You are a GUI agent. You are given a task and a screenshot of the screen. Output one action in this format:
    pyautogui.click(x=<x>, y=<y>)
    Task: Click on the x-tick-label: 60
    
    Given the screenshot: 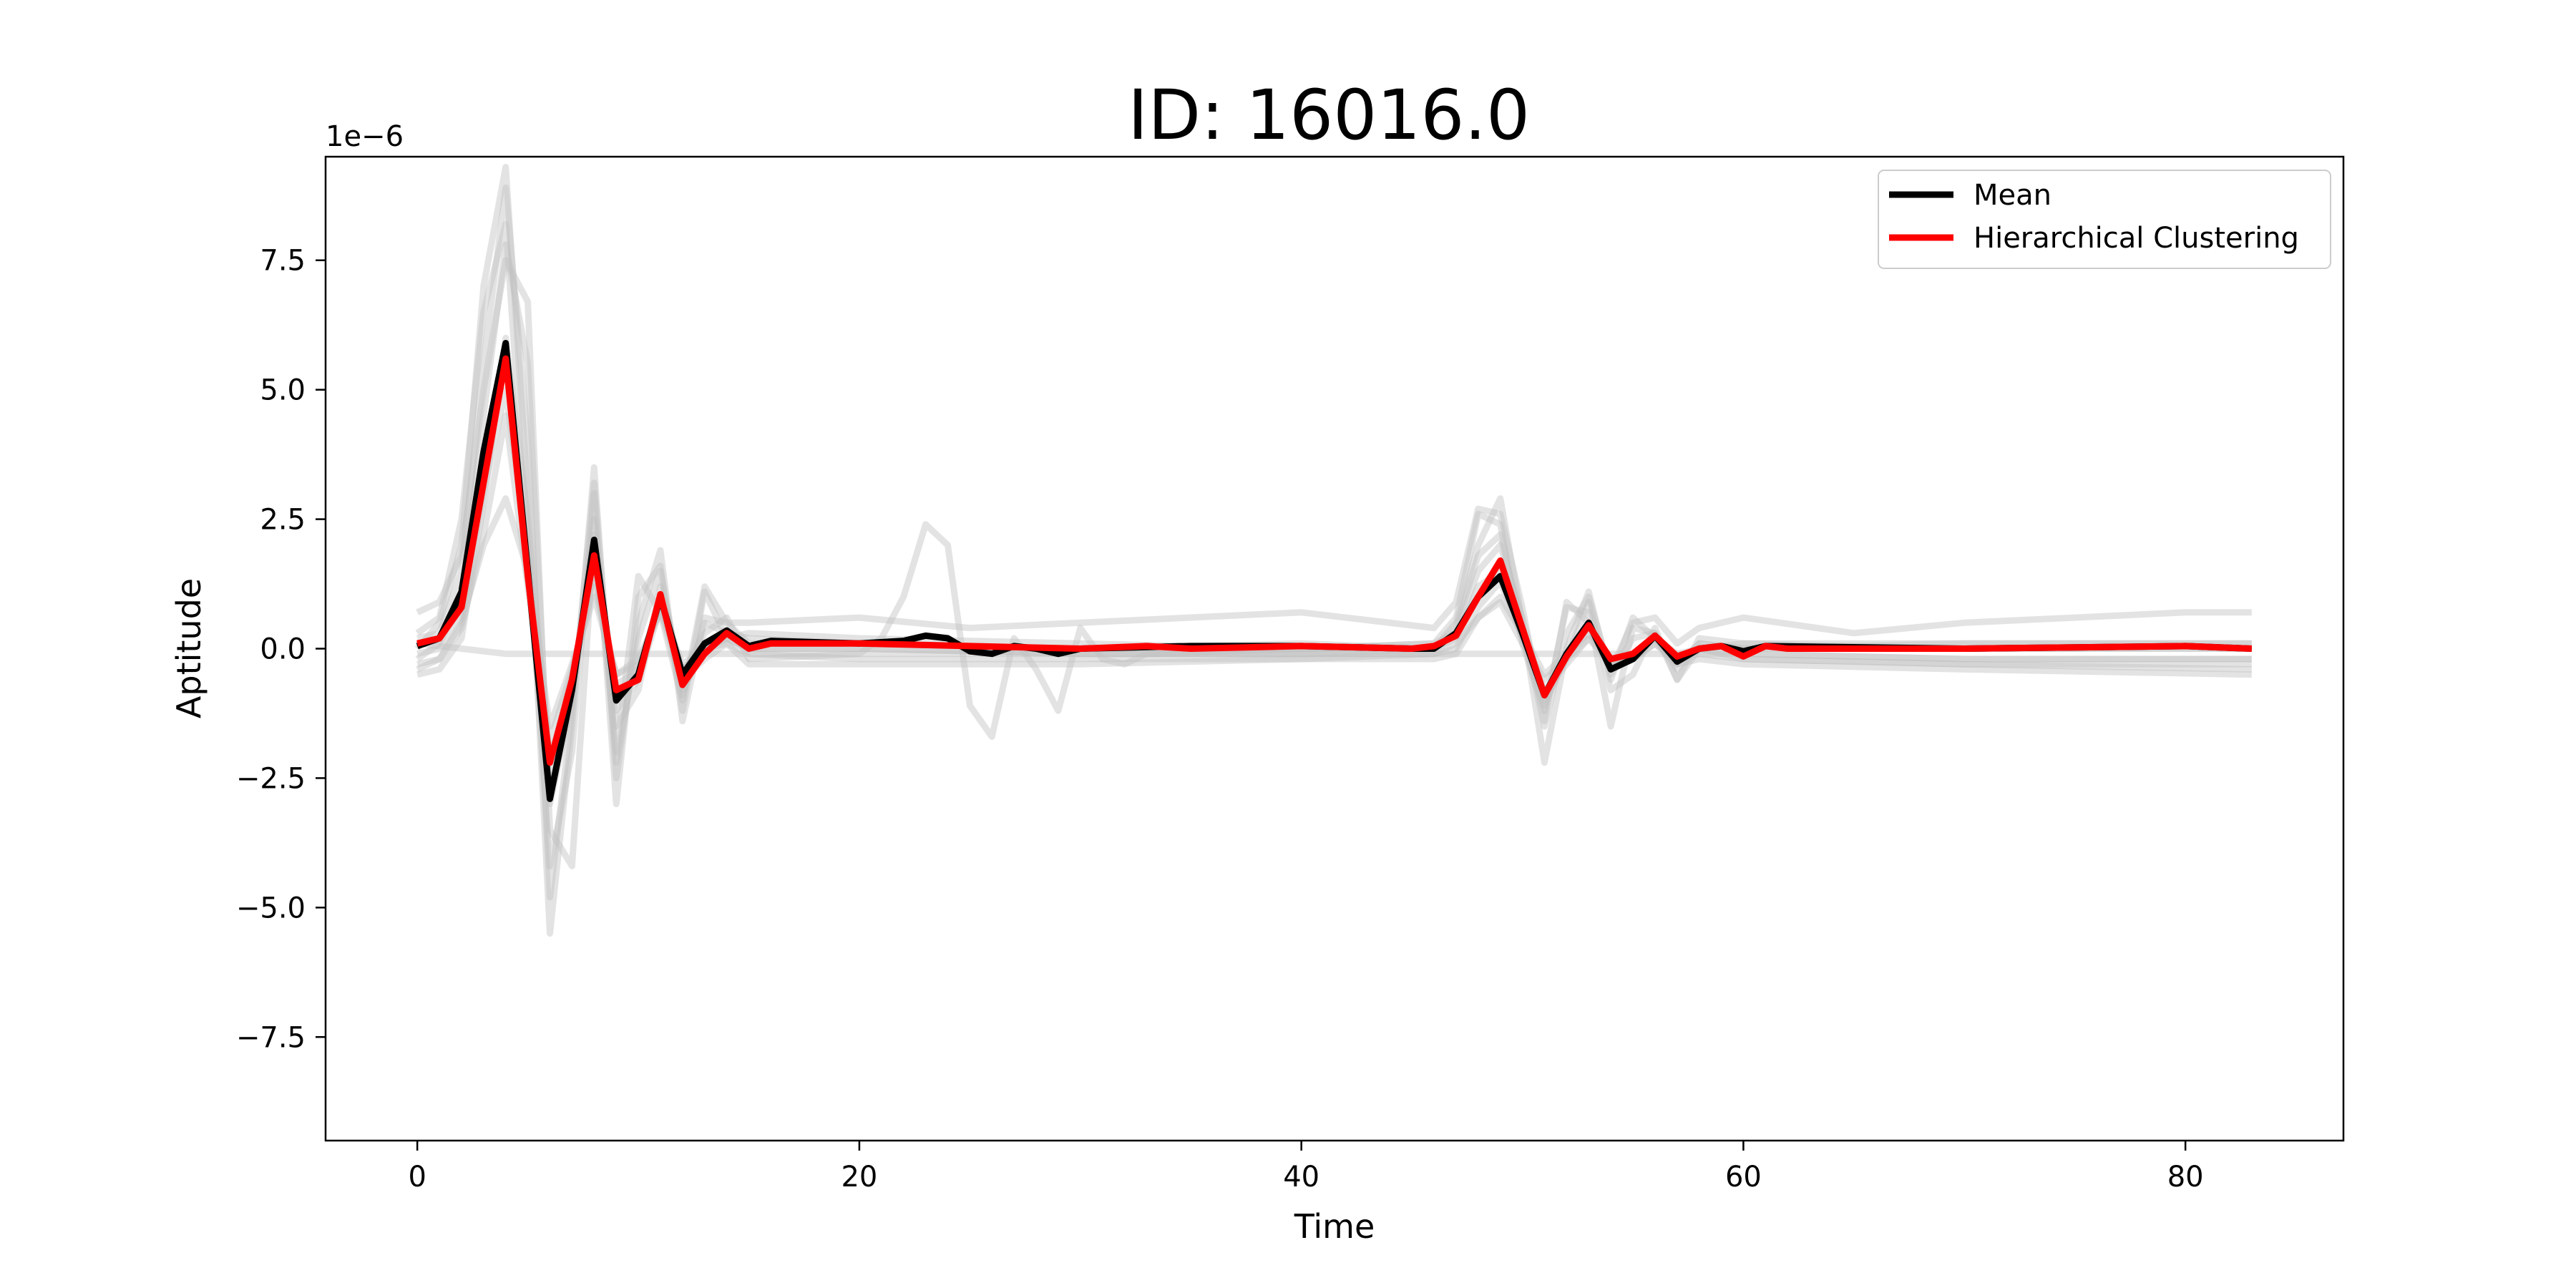 What is the action you would take?
    pyautogui.click(x=1743, y=1177)
    